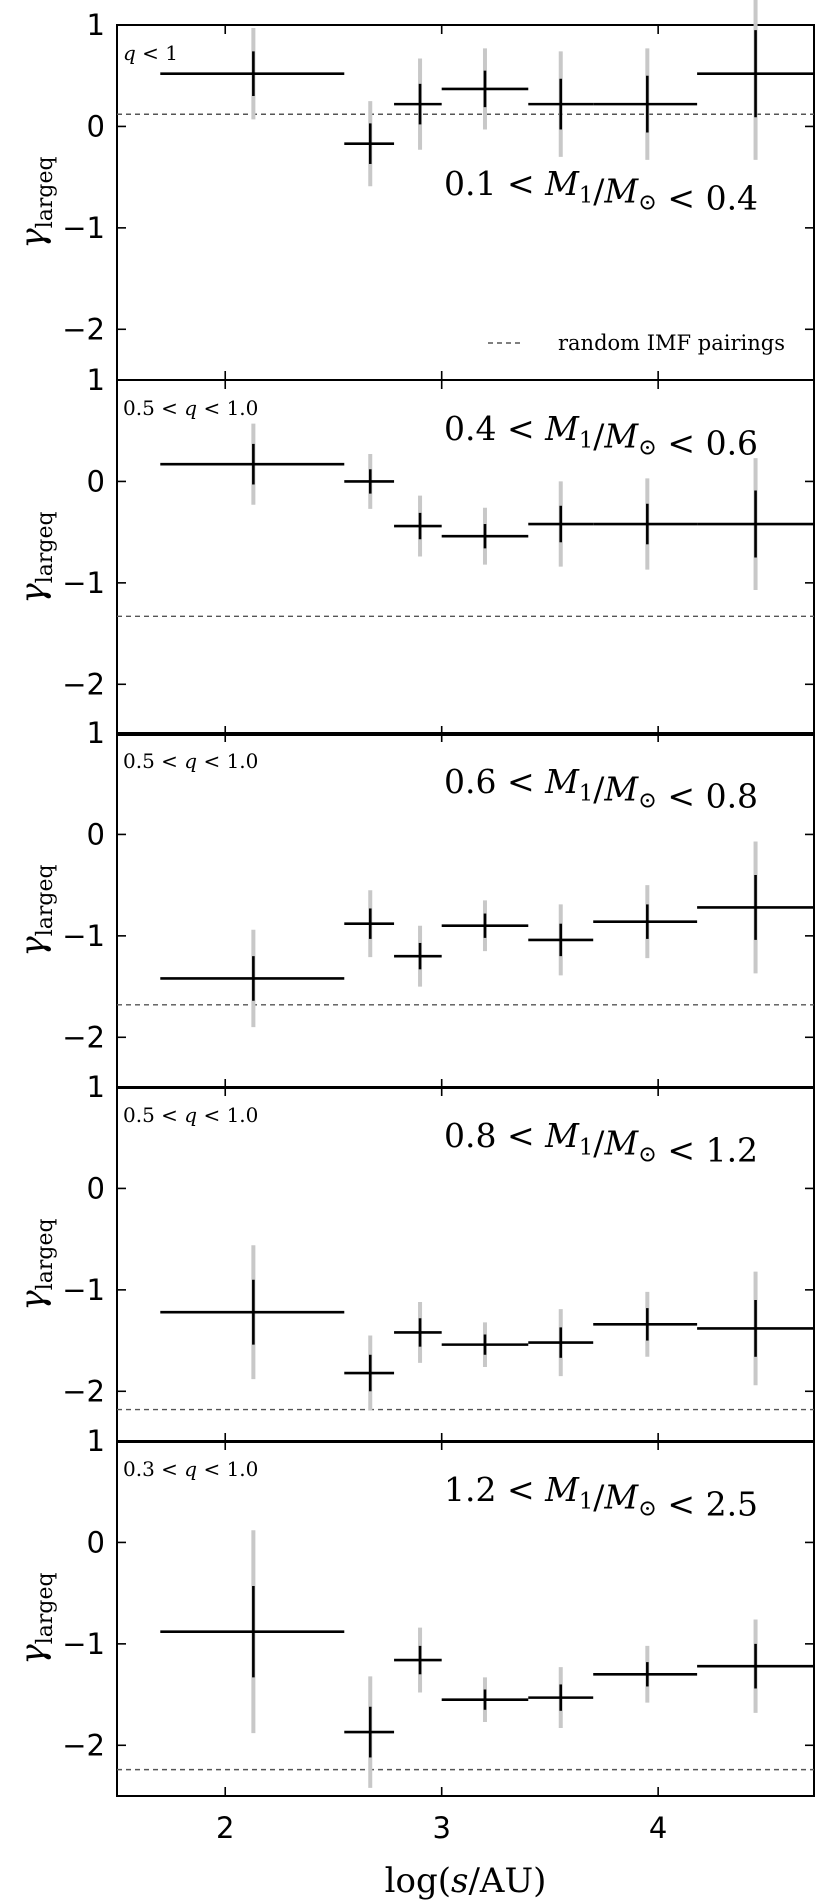 The height and width of the screenshot is (1904, 830). Describe the element at coordinates (225, 1828) in the screenshot. I see `x-tick-label: 2` at that location.